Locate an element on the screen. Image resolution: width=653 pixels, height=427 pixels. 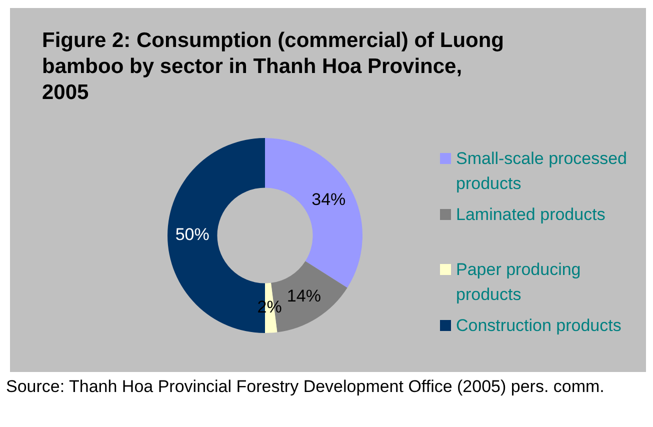
legend-label: Paper producing products is located at coordinates (518, 282).